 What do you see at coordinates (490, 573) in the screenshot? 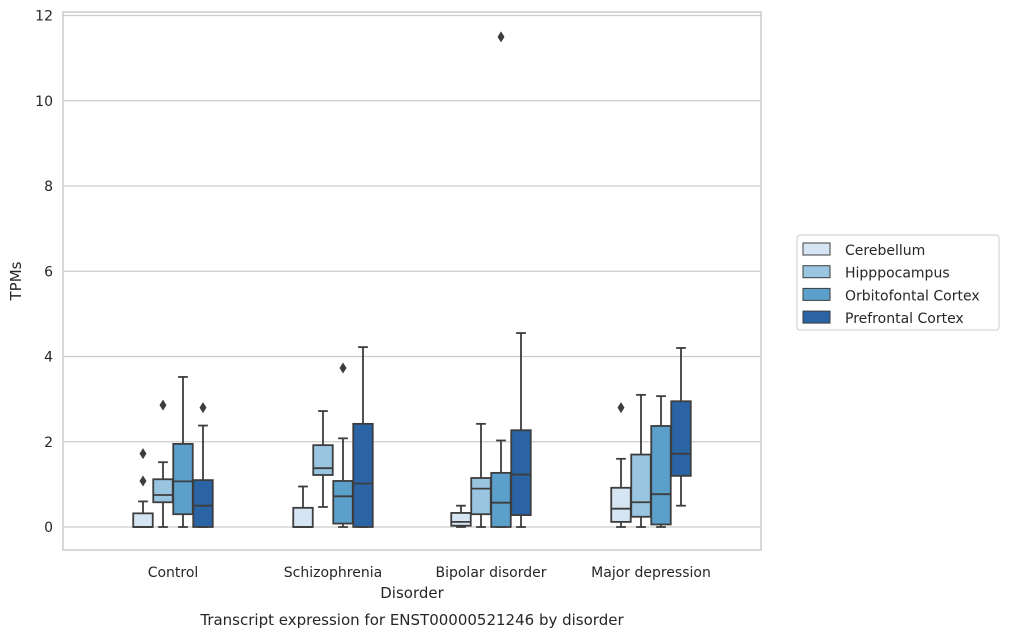
I see `x-tick-label: Bipolar disorder` at bounding box center [490, 573].